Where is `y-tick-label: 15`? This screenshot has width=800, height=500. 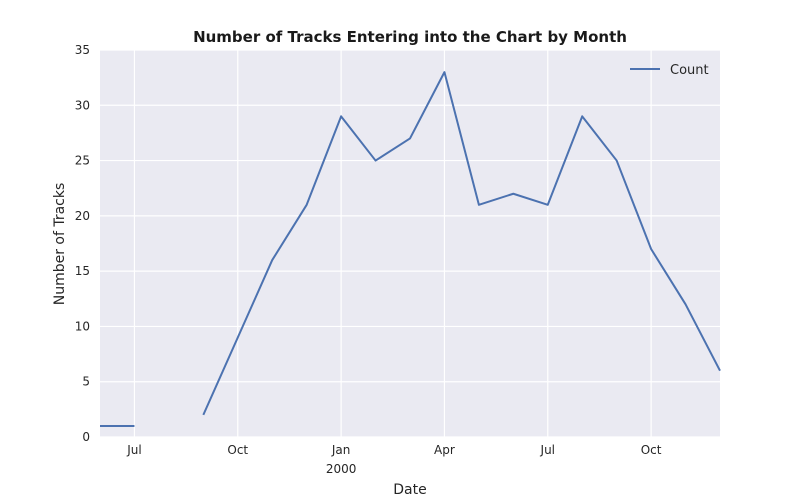
y-tick-label: 15 is located at coordinates (82, 271).